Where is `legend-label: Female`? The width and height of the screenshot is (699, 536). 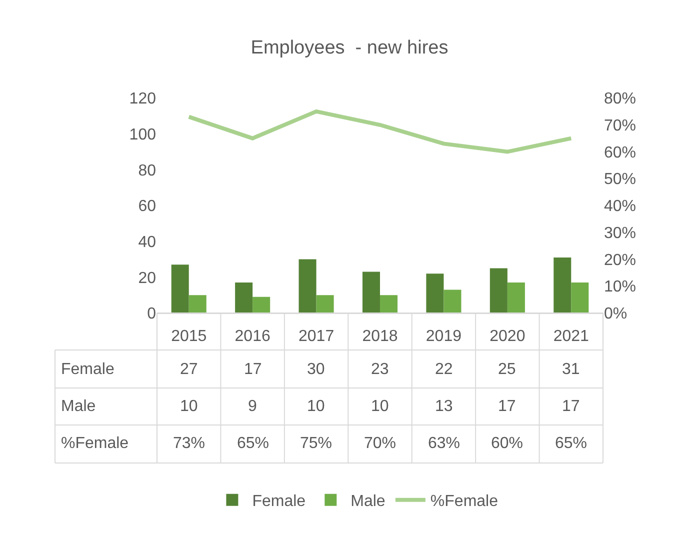 legend-label: Female is located at coordinates (279, 501).